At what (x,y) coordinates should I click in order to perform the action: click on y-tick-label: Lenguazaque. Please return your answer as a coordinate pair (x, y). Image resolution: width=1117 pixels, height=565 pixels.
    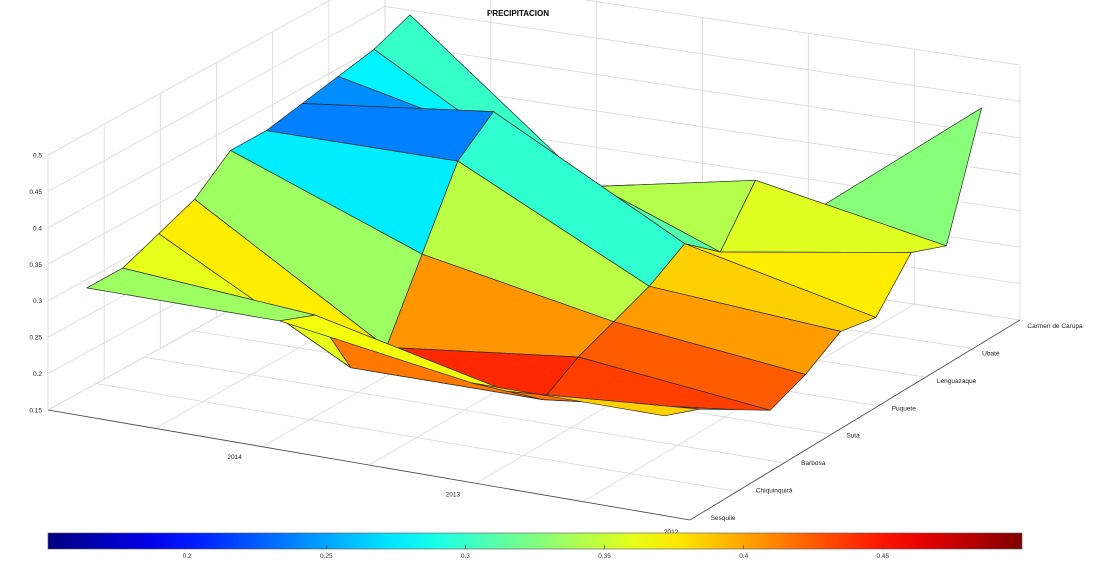
    Looking at the image, I should click on (957, 381).